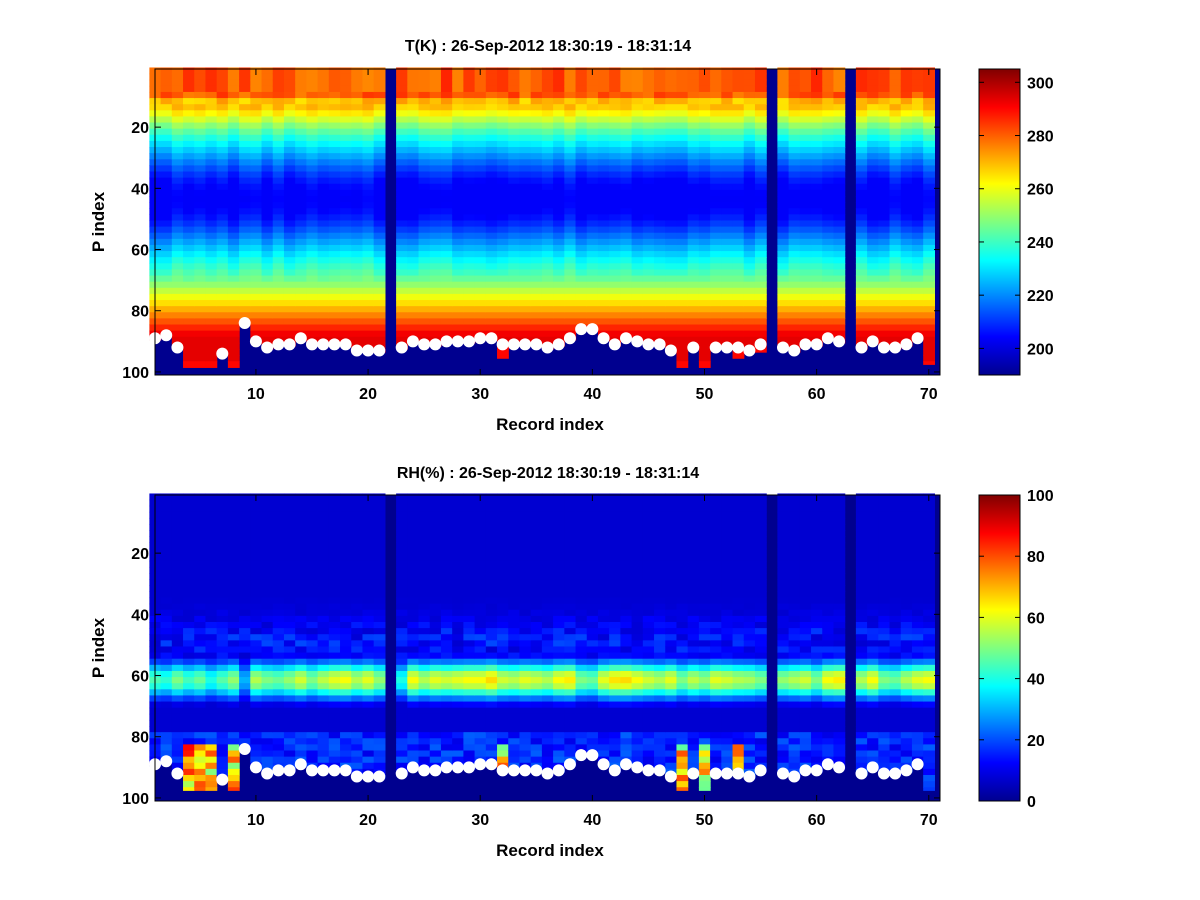  What do you see at coordinates (402, 634) in the screenshot?
I see `heatmap-column` at bounding box center [402, 634].